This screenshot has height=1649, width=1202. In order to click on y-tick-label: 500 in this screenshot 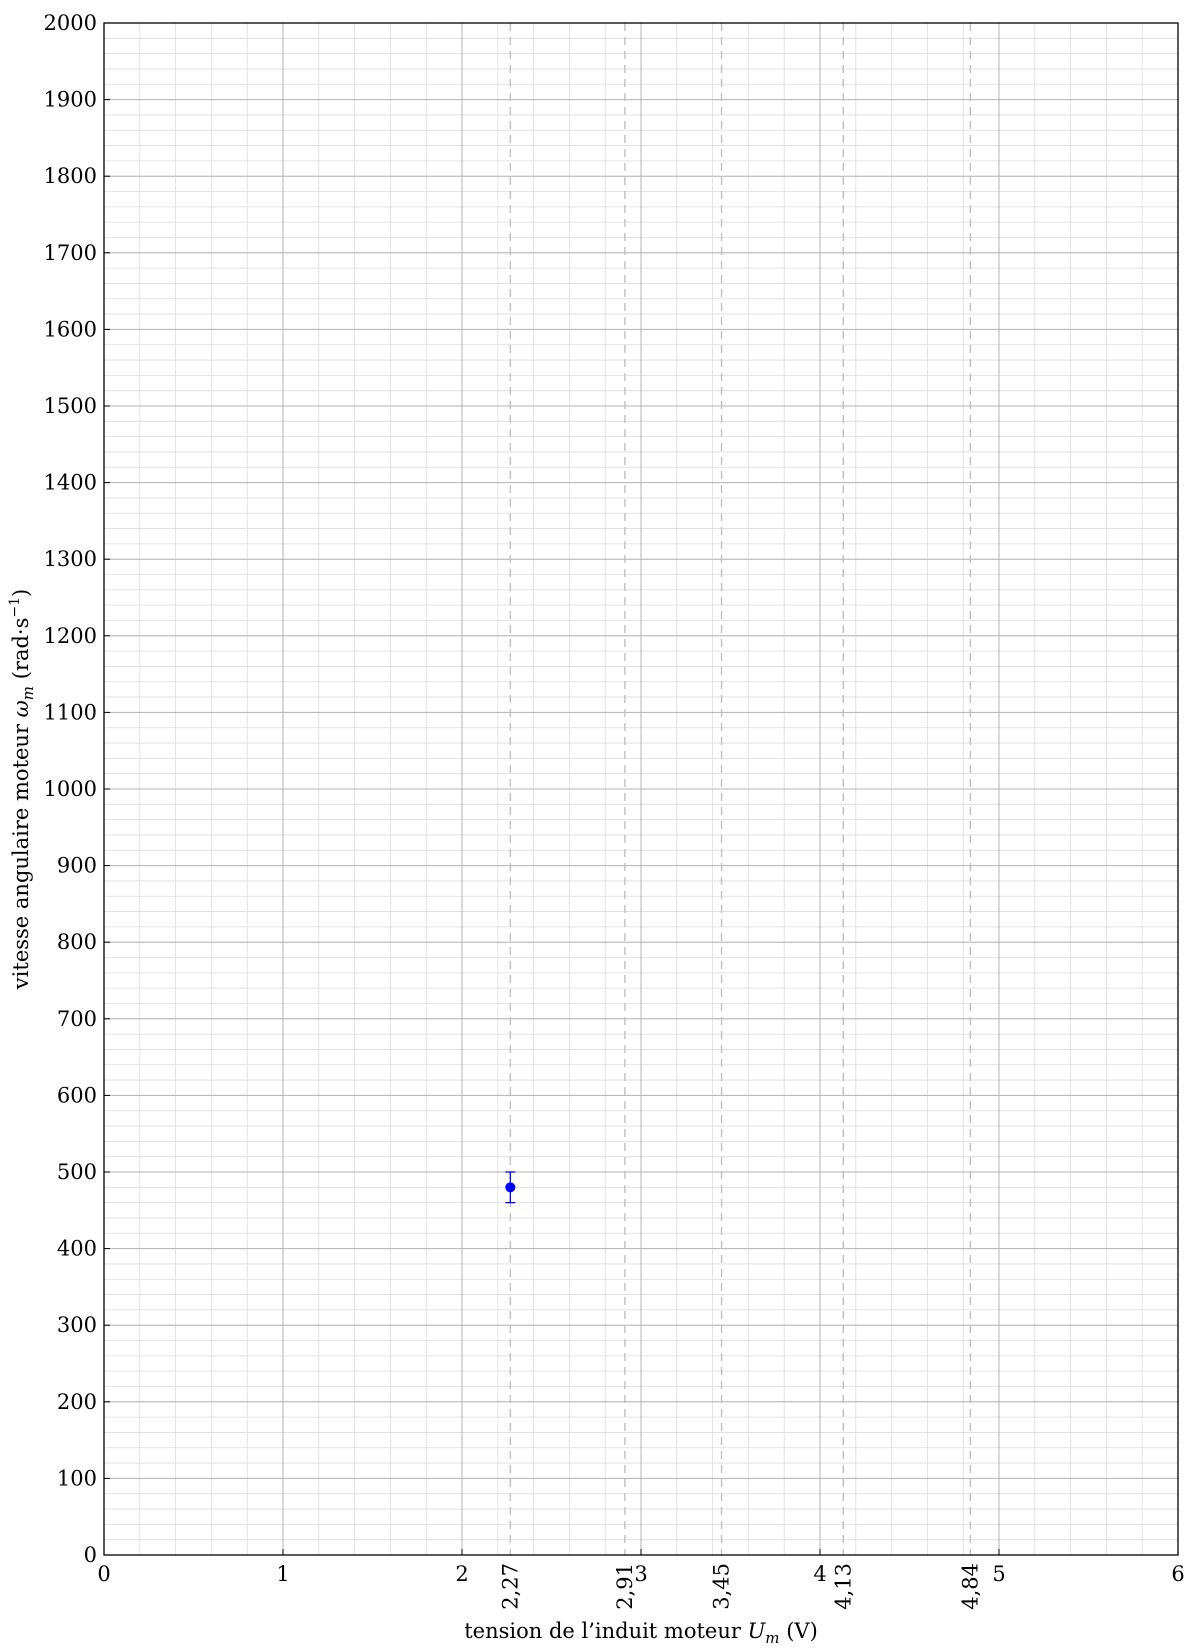, I will do `click(77, 1172)`.